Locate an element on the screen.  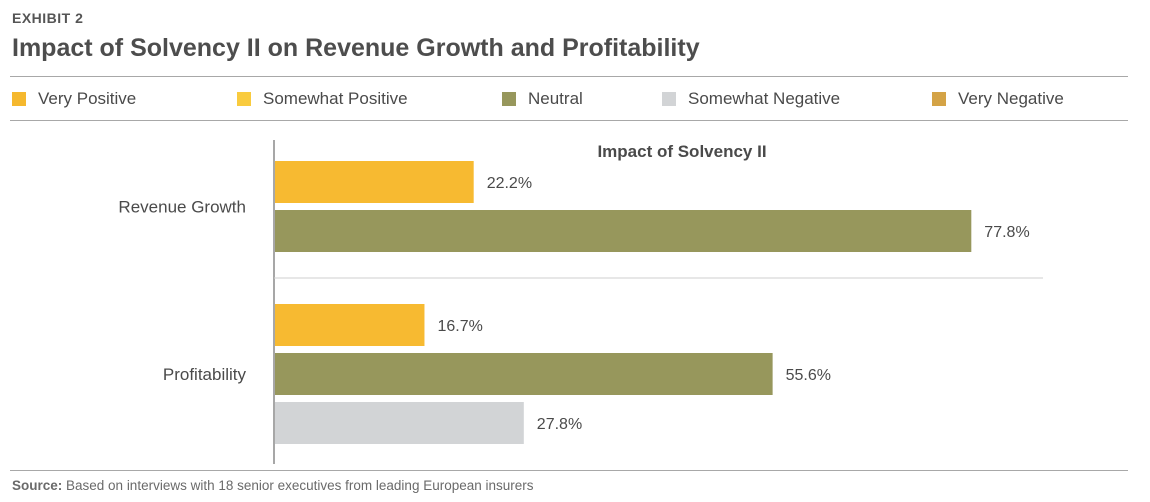
bottom-divider is located at coordinates (569, 470).